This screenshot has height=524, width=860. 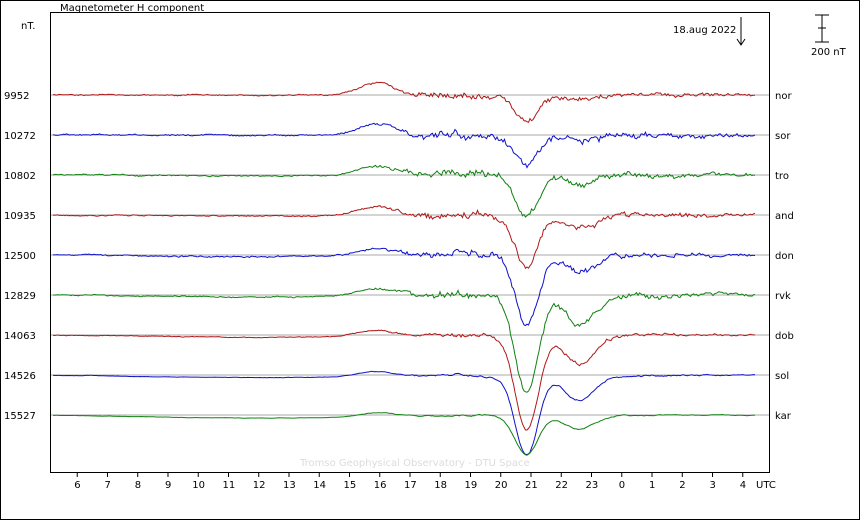 I want to click on x-tick-label: 9, so click(x=168, y=485).